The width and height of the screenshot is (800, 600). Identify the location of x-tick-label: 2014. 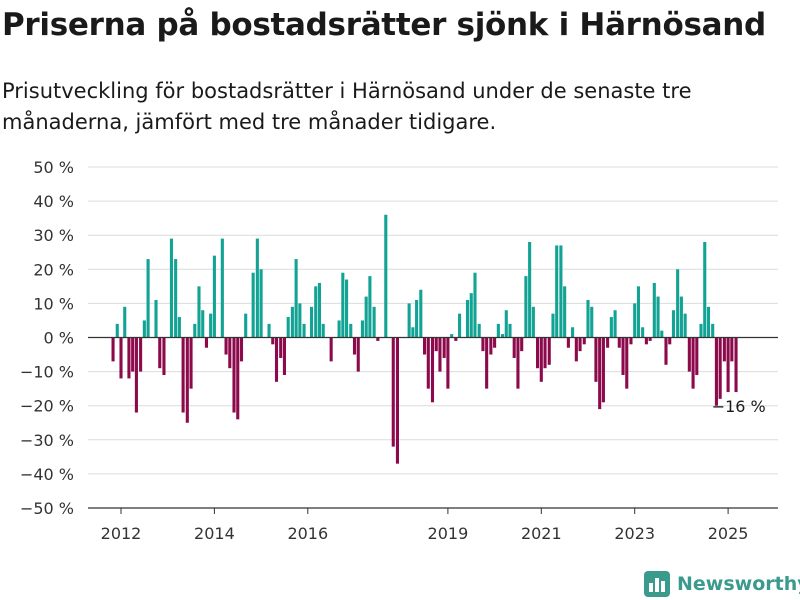
(214, 533).